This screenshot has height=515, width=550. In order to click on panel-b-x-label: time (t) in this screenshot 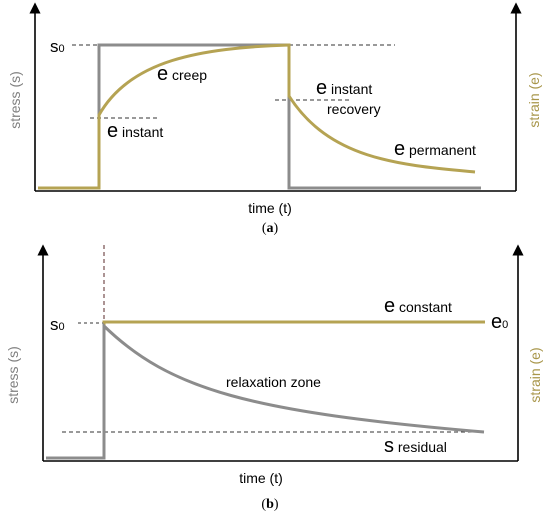, I will do `click(261, 478)`.